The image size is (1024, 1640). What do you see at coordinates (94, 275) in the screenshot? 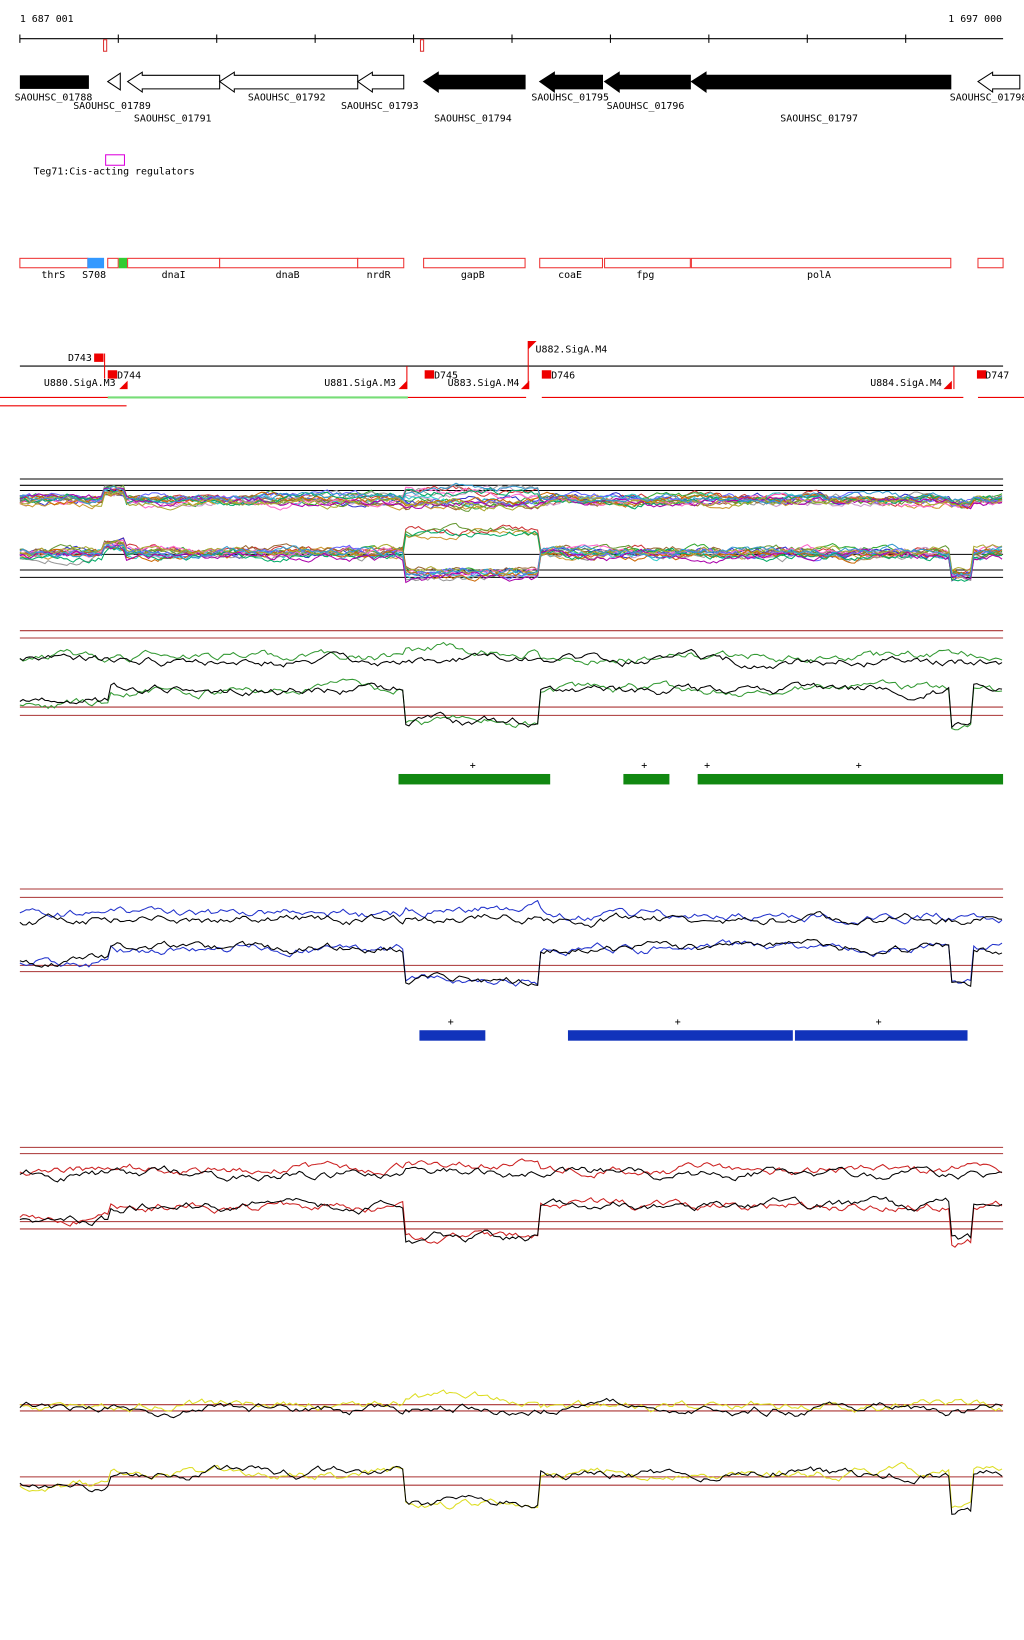
I see `gene-name: S708` at bounding box center [94, 275].